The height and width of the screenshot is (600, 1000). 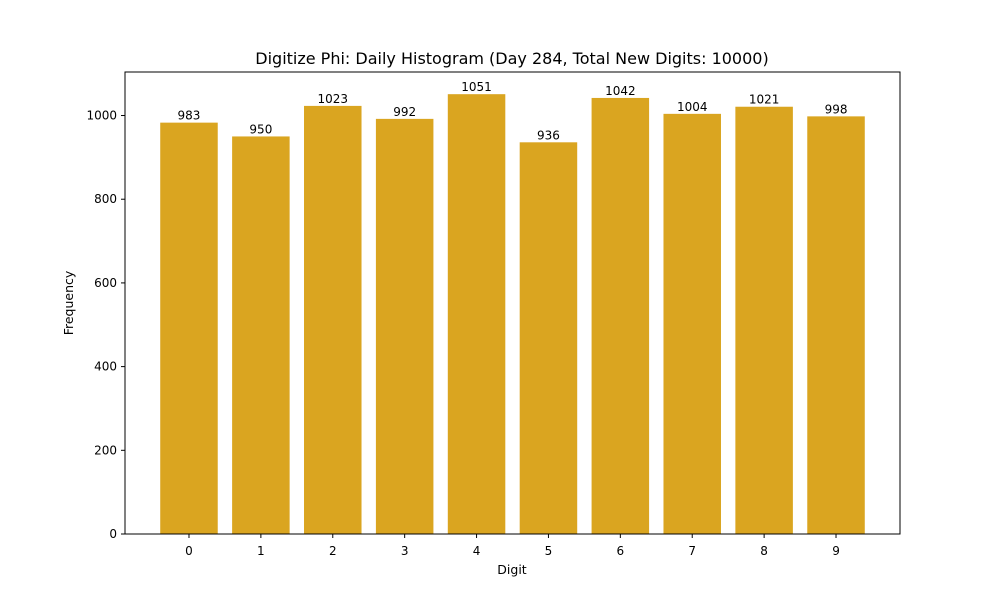 I want to click on y-tick-label: 800, so click(x=105, y=199).